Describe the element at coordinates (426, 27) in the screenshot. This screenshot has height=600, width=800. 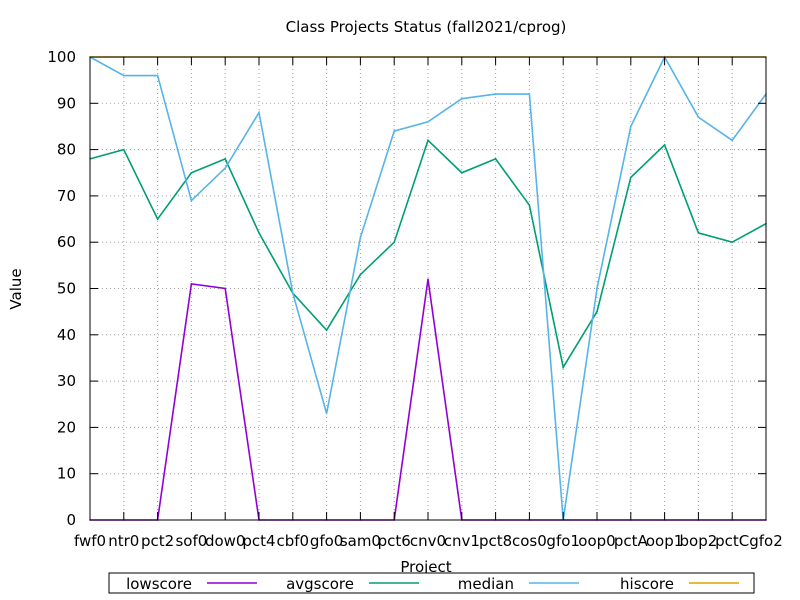
I see `chart-title: Class Projects Status (fall2021/cprog)` at that location.